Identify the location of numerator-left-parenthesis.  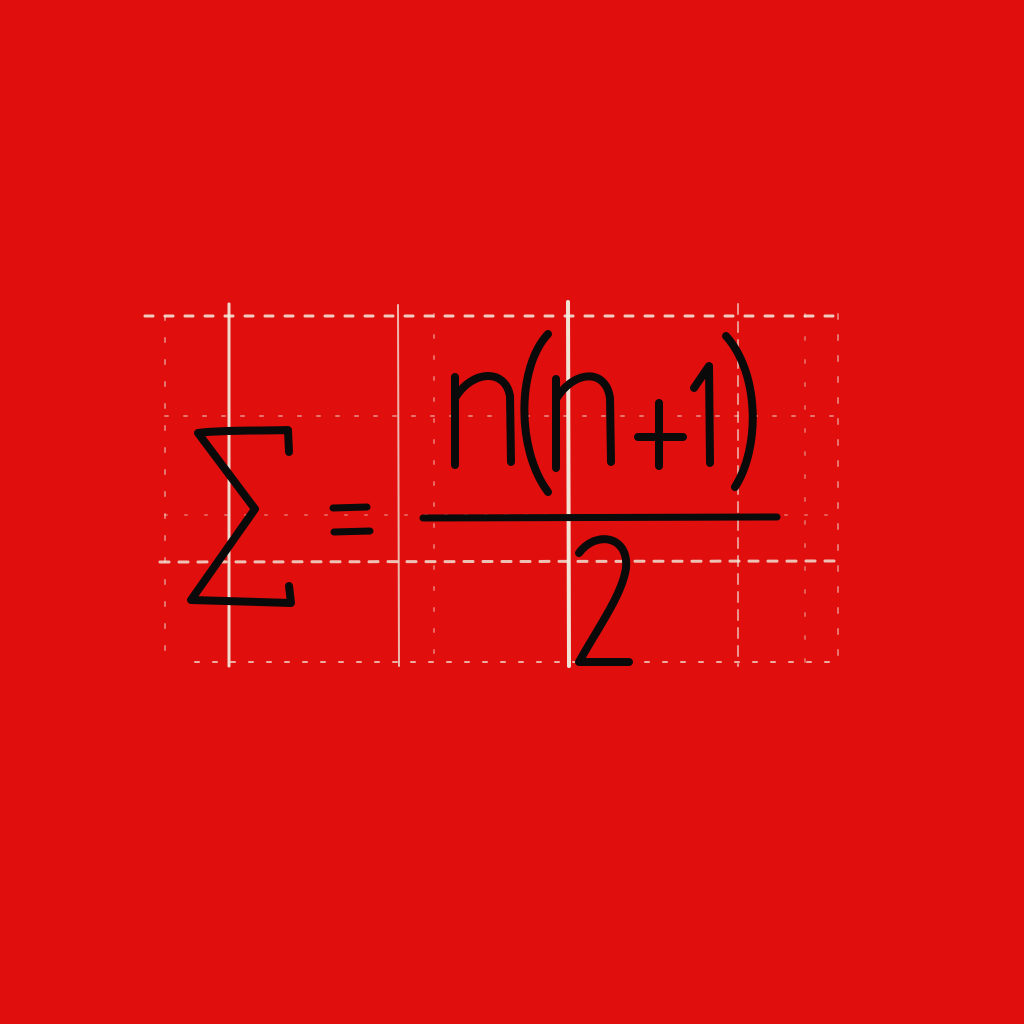
(536, 413).